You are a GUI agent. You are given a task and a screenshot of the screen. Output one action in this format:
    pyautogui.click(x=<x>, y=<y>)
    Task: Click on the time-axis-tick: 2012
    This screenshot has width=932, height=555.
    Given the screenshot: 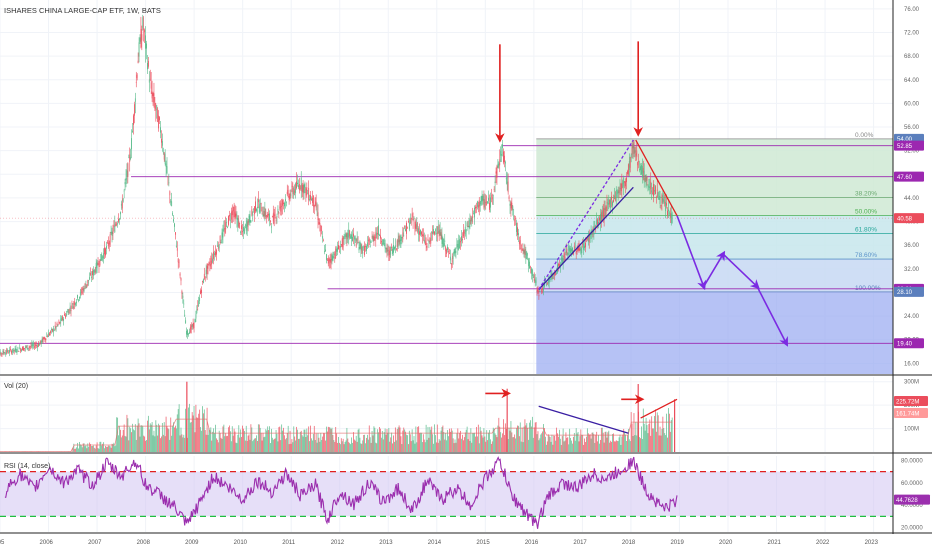 What is the action you would take?
    pyautogui.click(x=338, y=543)
    